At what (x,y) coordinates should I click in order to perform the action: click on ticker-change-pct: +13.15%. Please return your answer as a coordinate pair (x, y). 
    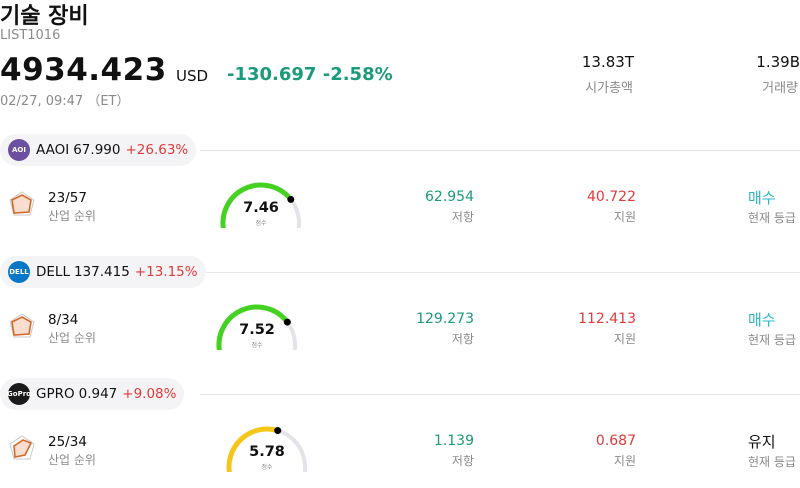
    Looking at the image, I should click on (166, 272).